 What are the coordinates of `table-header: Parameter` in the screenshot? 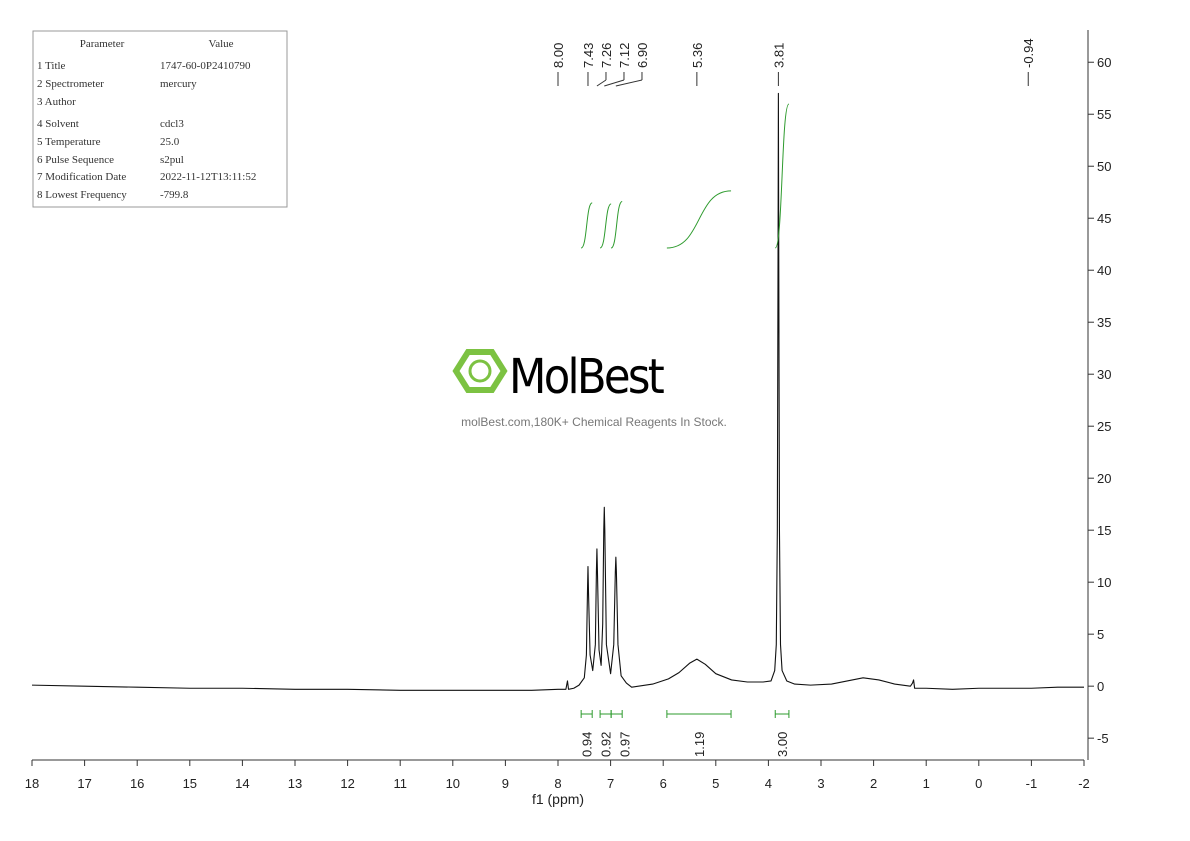 It's located at (102, 44).